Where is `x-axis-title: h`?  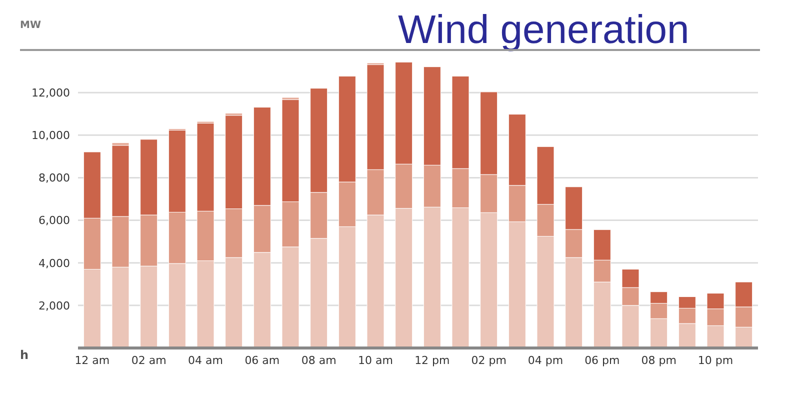 x-axis-title: h is located at coordinates (24, 355).